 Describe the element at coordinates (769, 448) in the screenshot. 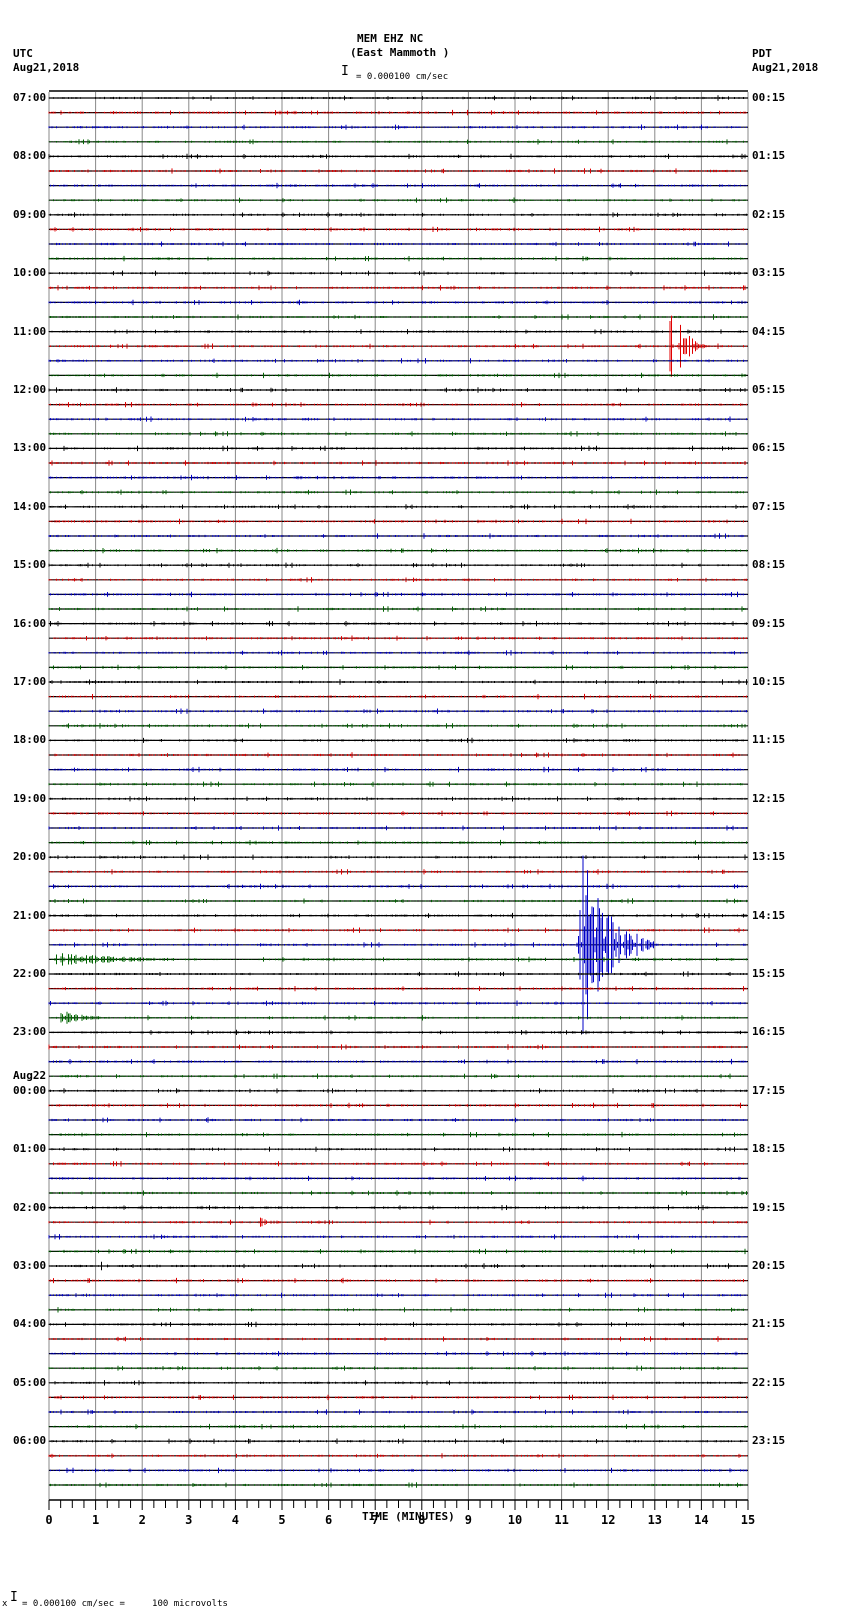

I see `pdt-hour-label: 06:15` at that location.